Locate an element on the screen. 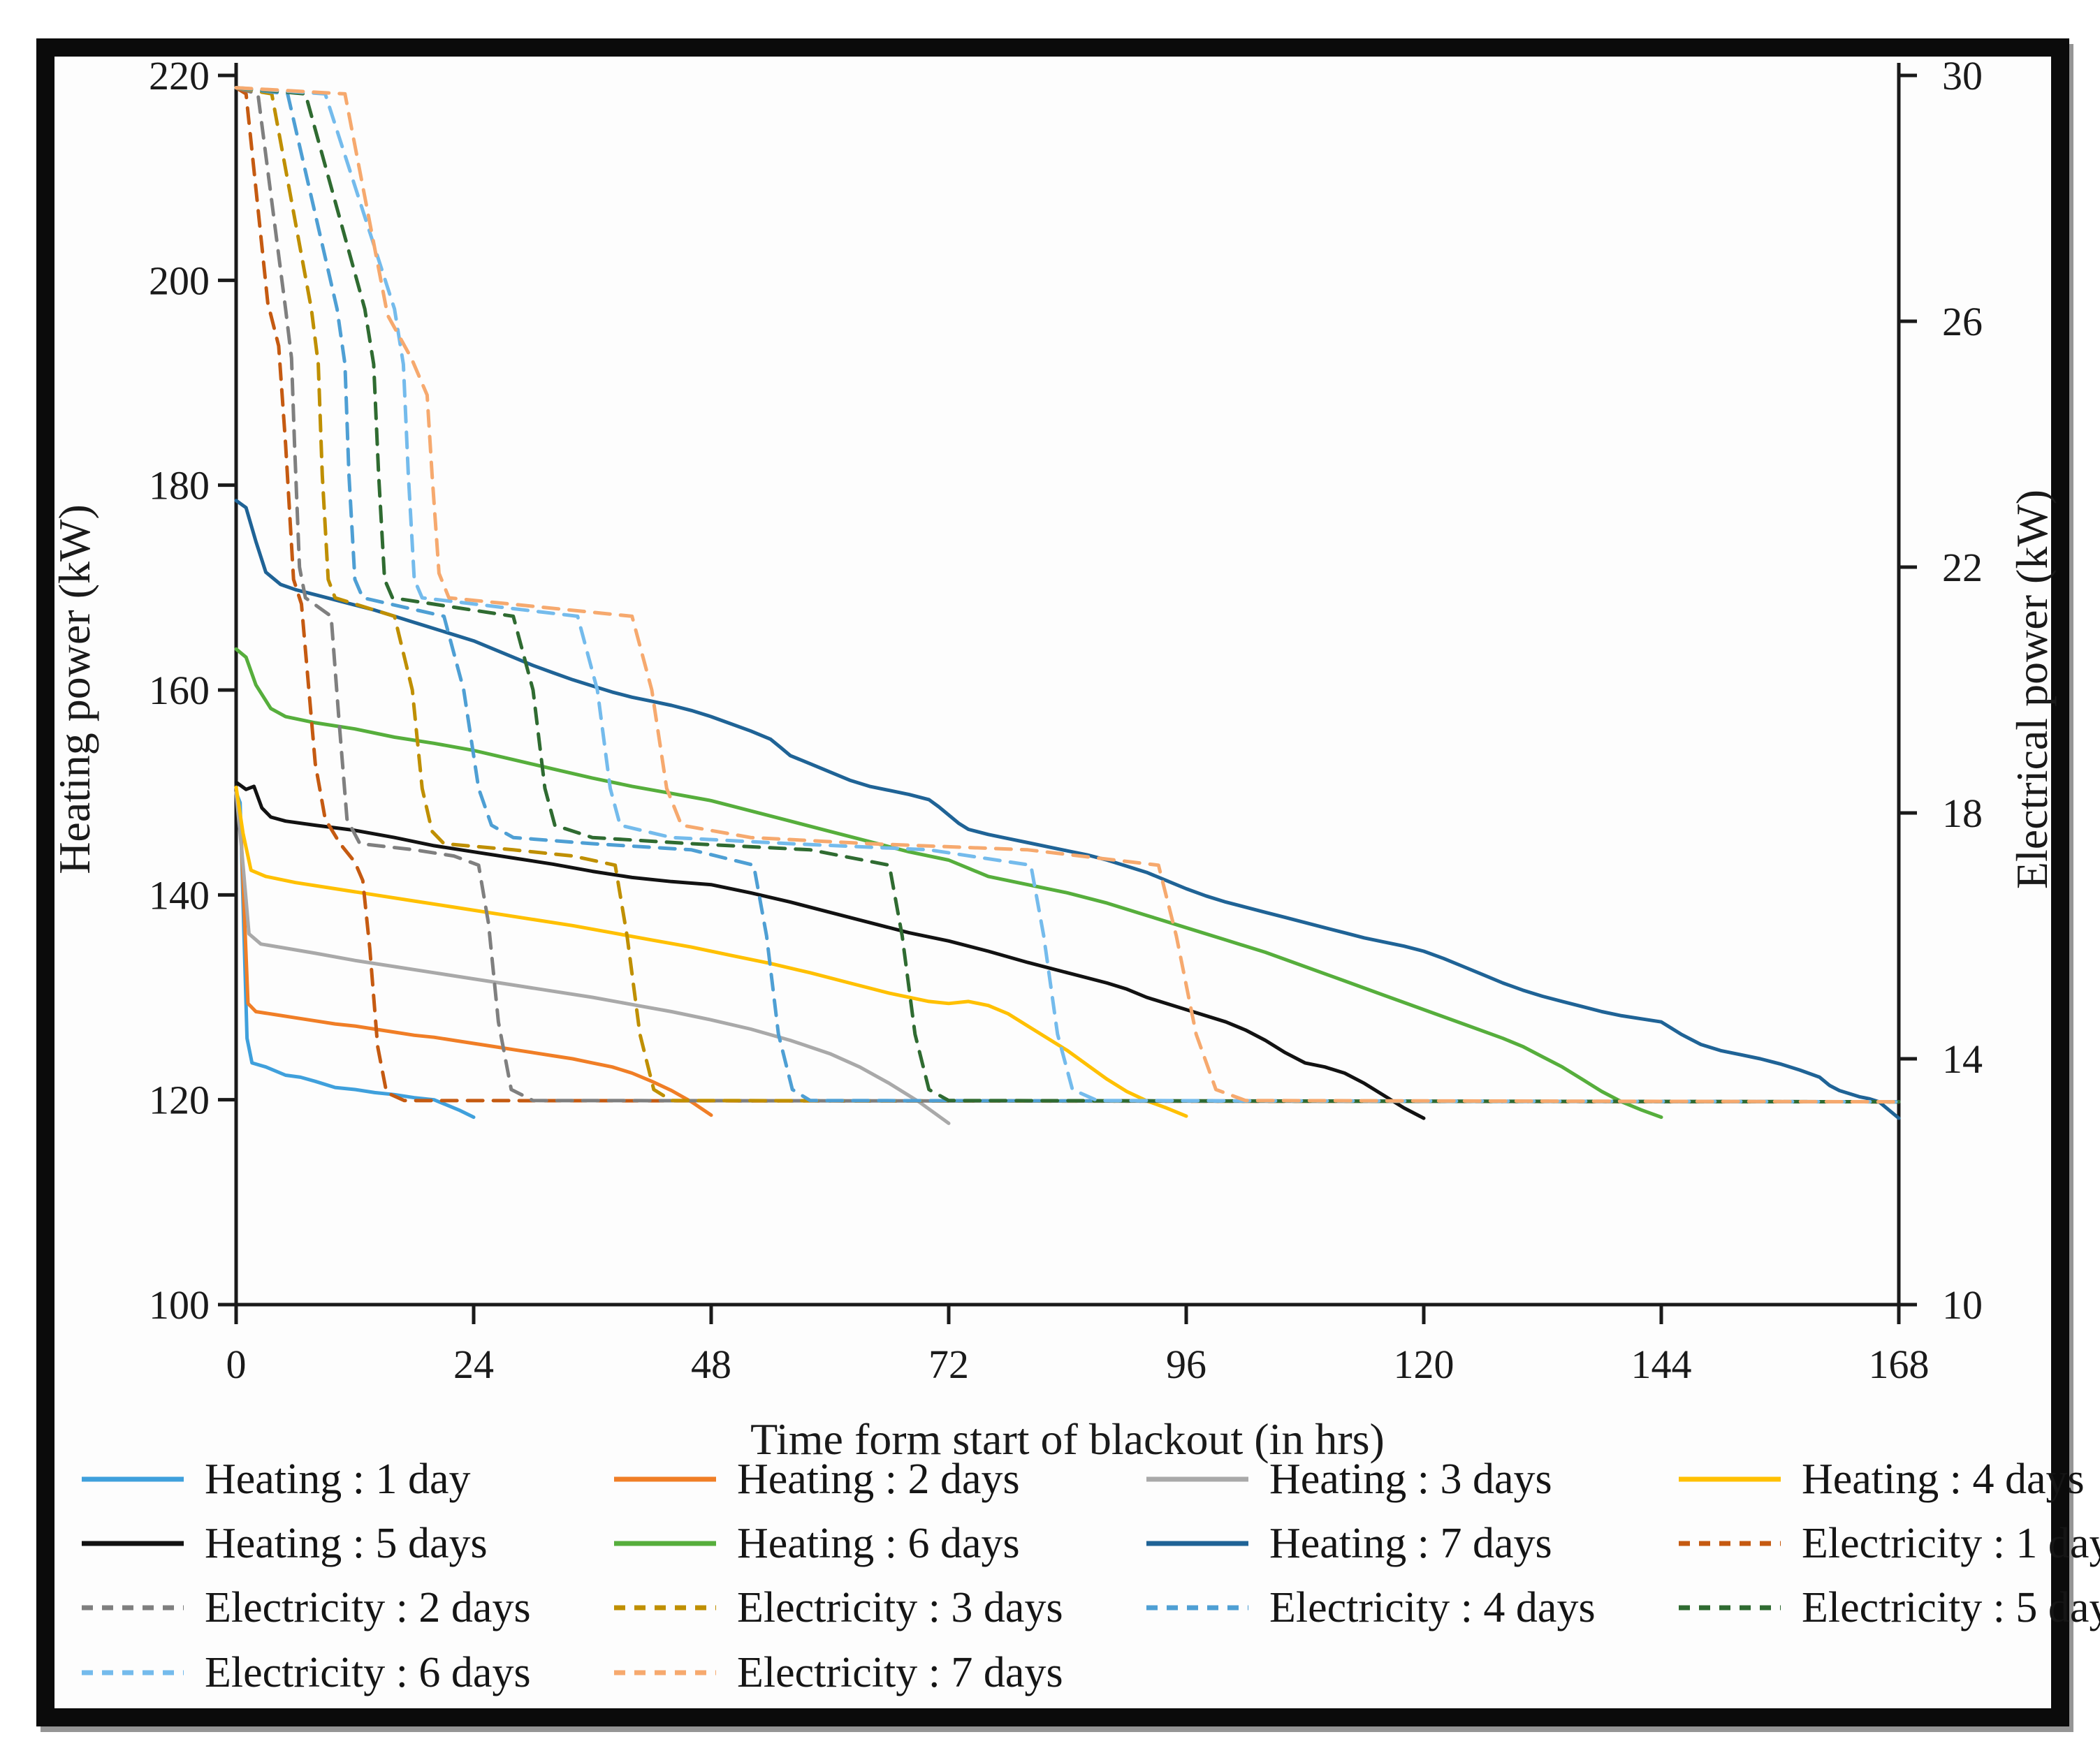  y-left-tick-label-100: 100 is located at coordinates (179, 1305).